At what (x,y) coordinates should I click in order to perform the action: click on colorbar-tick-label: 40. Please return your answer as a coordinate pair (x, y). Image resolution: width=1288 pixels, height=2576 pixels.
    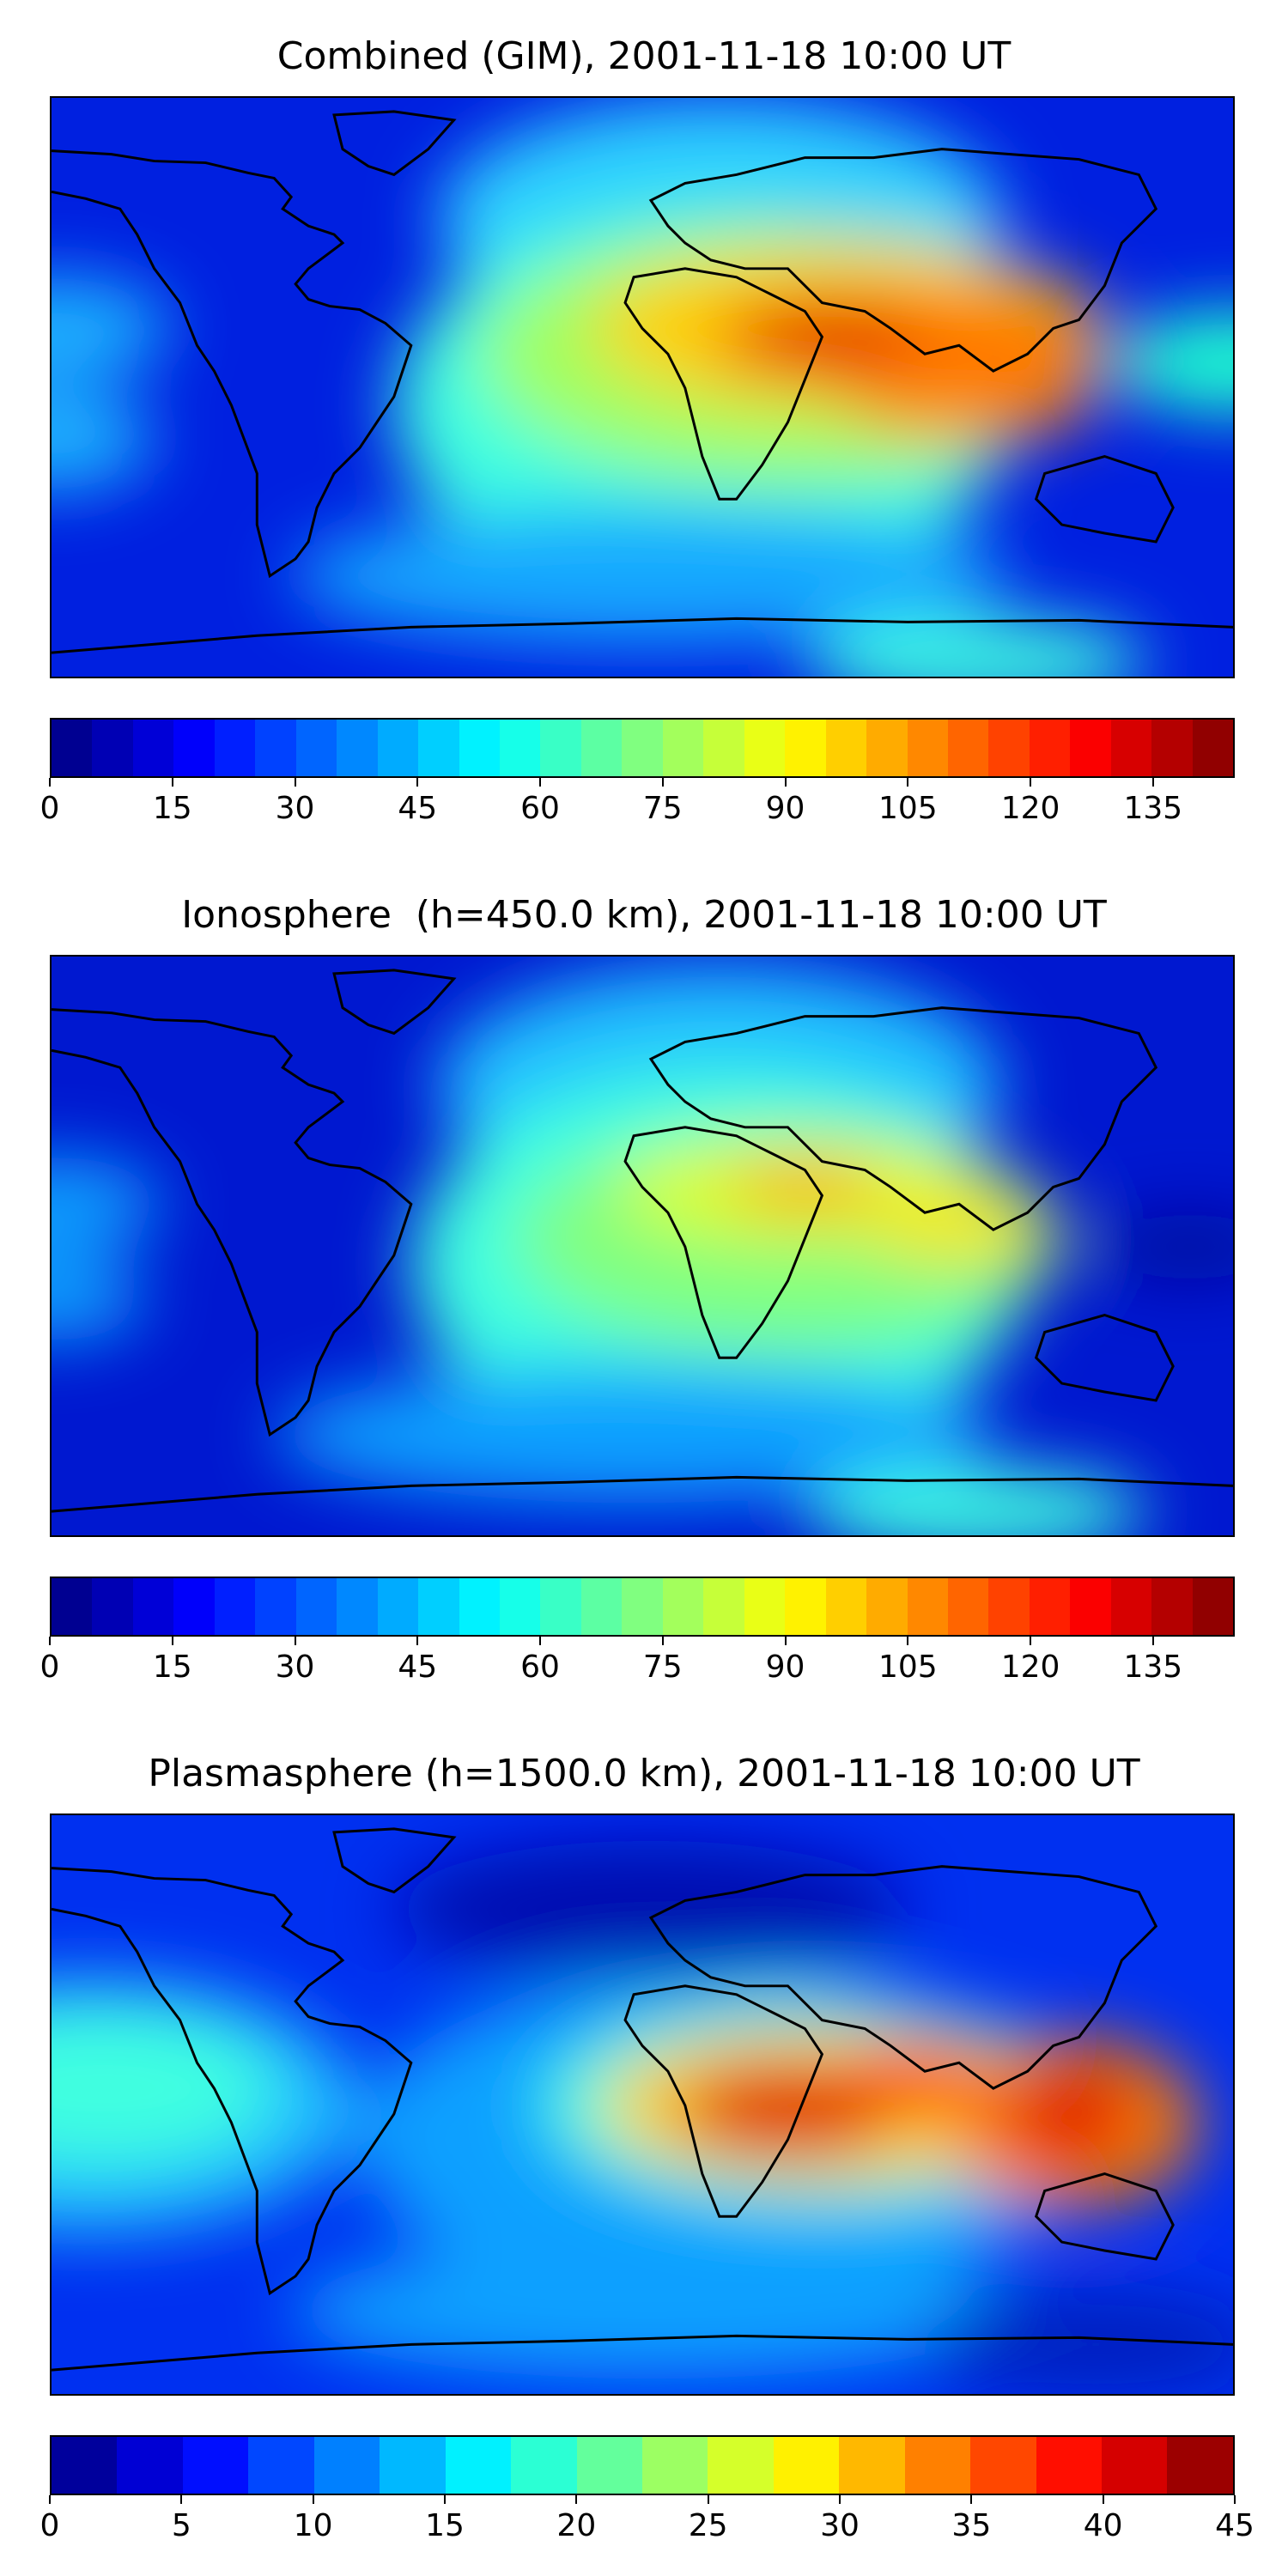
    Looking at the image, I should click on (1103, 2525).